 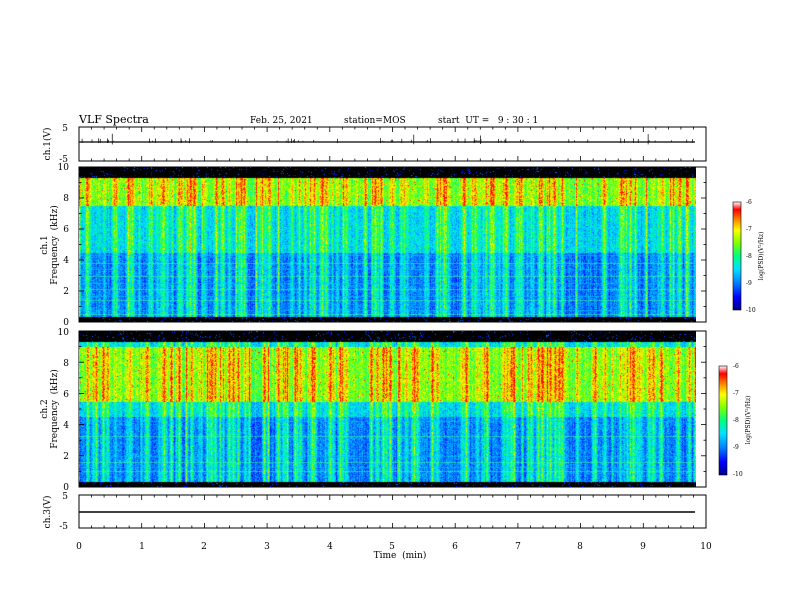 What do you see at coordinates (374, 512) in the screenshot?
I see `ch3-waveform-panel: 5 -5 ch.3(V)` at bounding box center [374, 512].